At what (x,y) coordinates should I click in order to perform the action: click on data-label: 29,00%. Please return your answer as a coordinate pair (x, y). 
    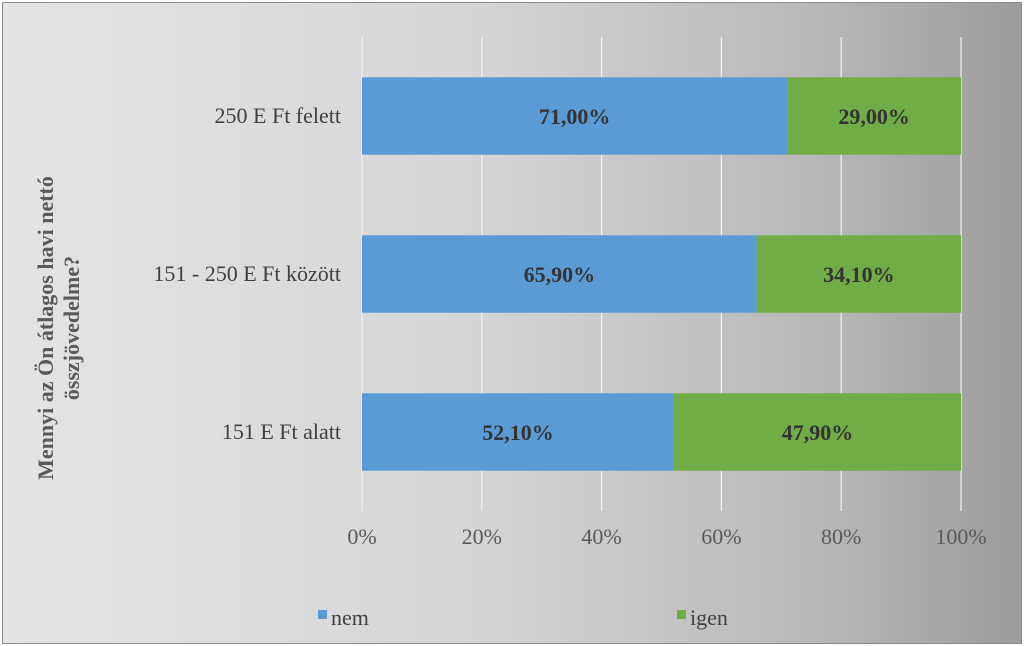
    Looking at the image, I should click on (874, 116).